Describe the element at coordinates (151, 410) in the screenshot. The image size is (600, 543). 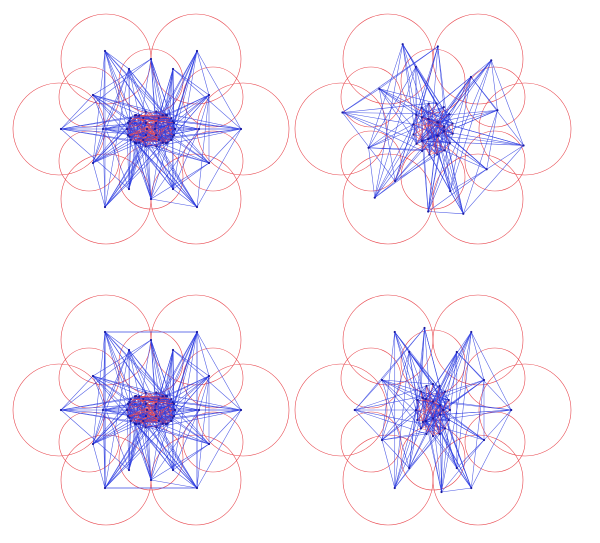
I see `edge-set` at that location.